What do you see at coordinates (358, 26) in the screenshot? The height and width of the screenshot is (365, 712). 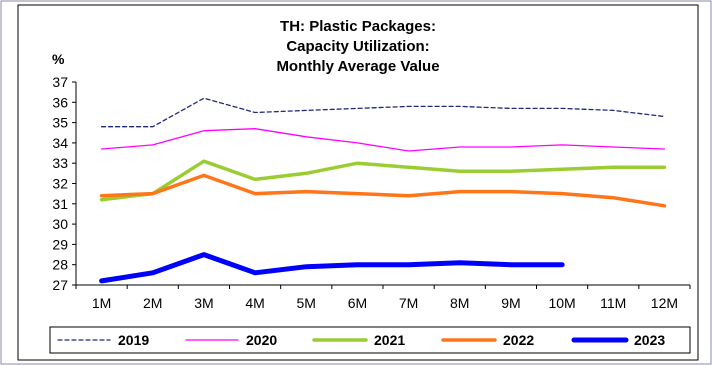 I see `title-line-1: TH: Plastic Packages:` at bounding box center [358, 26].